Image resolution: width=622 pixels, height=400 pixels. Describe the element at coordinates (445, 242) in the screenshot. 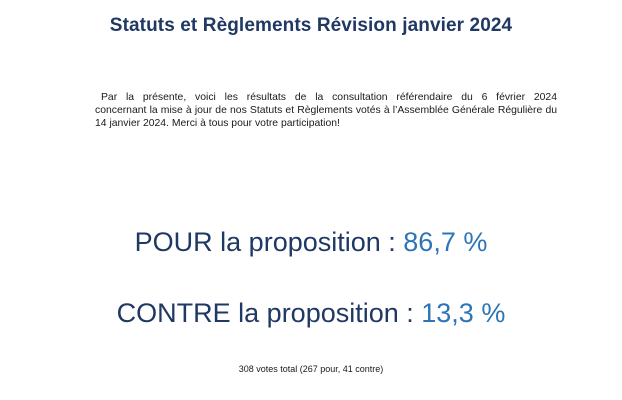

I see `result-pour-value: 86,7 %` at that location.